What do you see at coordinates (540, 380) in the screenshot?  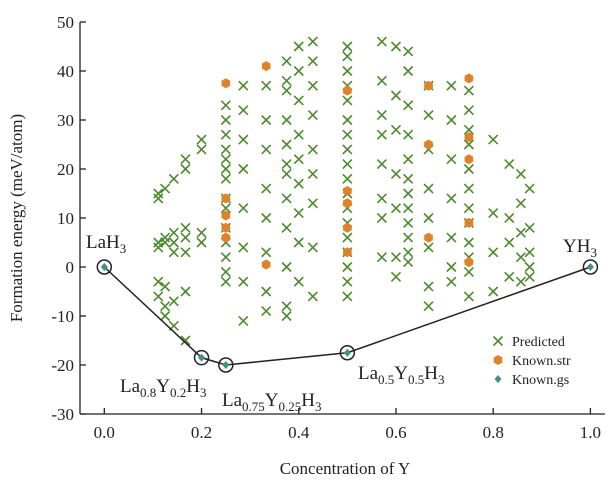 I see `legend-label: Known.gs` at bounding box center [540, 380].